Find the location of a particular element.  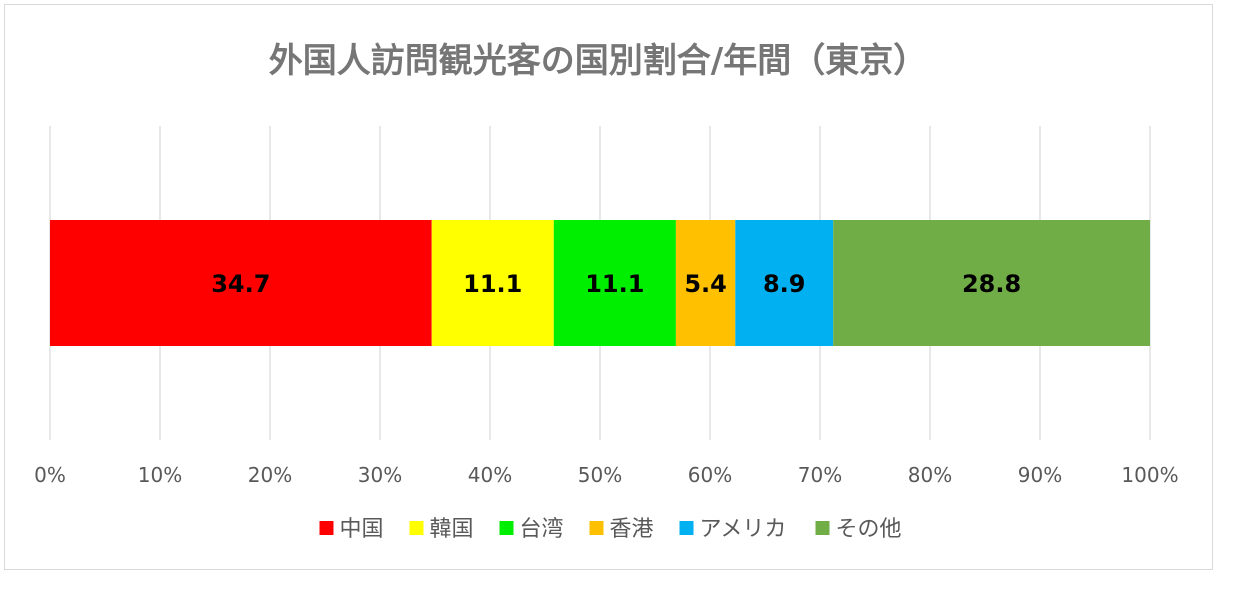

legend-label: 韓国 is located at coordinates (452, 529).